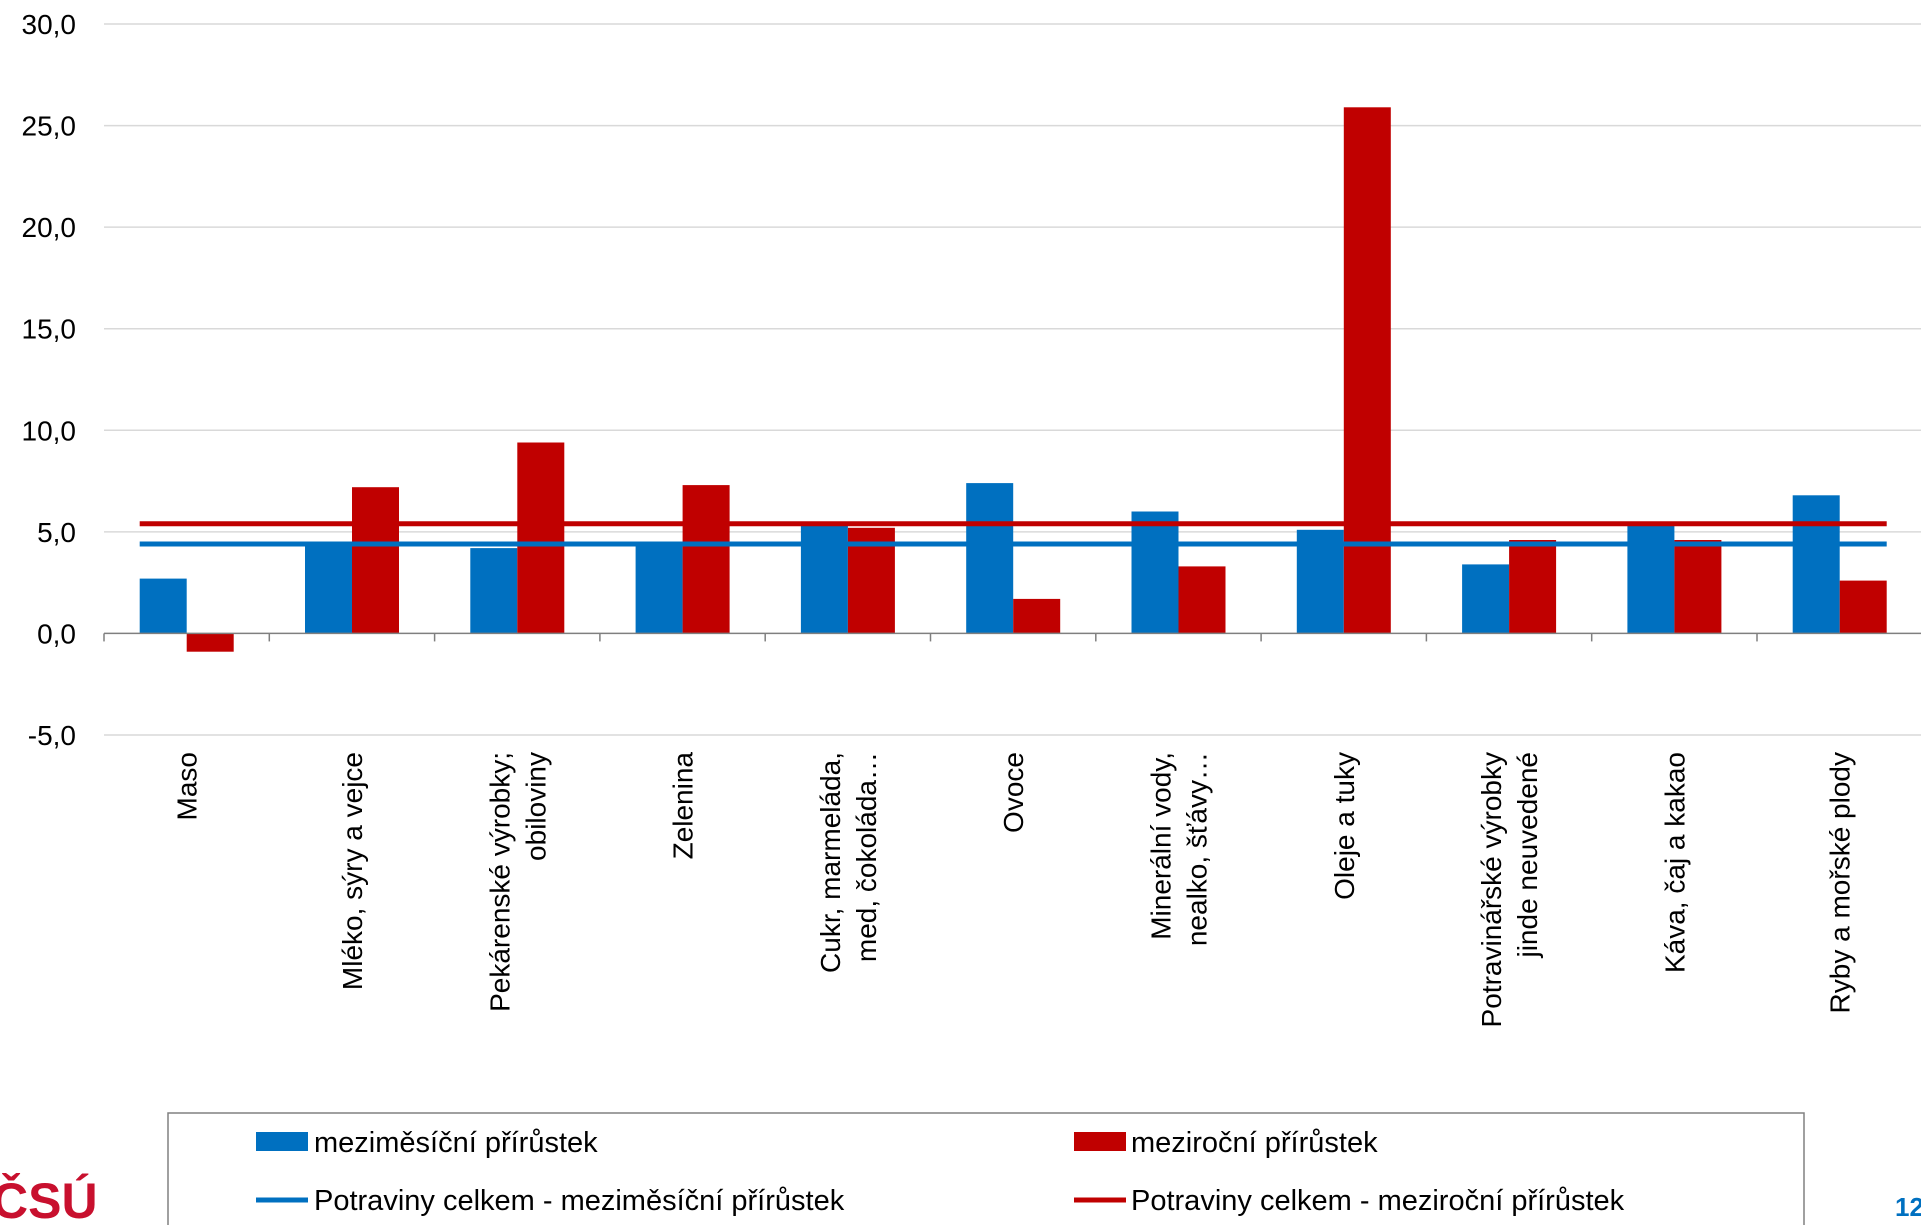 This screenshot has width=1921, height=1225. What do you see at coordinates (1509, 889) in the screenshot?
I see `category-label: Potravinářské výrobky jinde neuvedené` at bounding box center [1509, 889].